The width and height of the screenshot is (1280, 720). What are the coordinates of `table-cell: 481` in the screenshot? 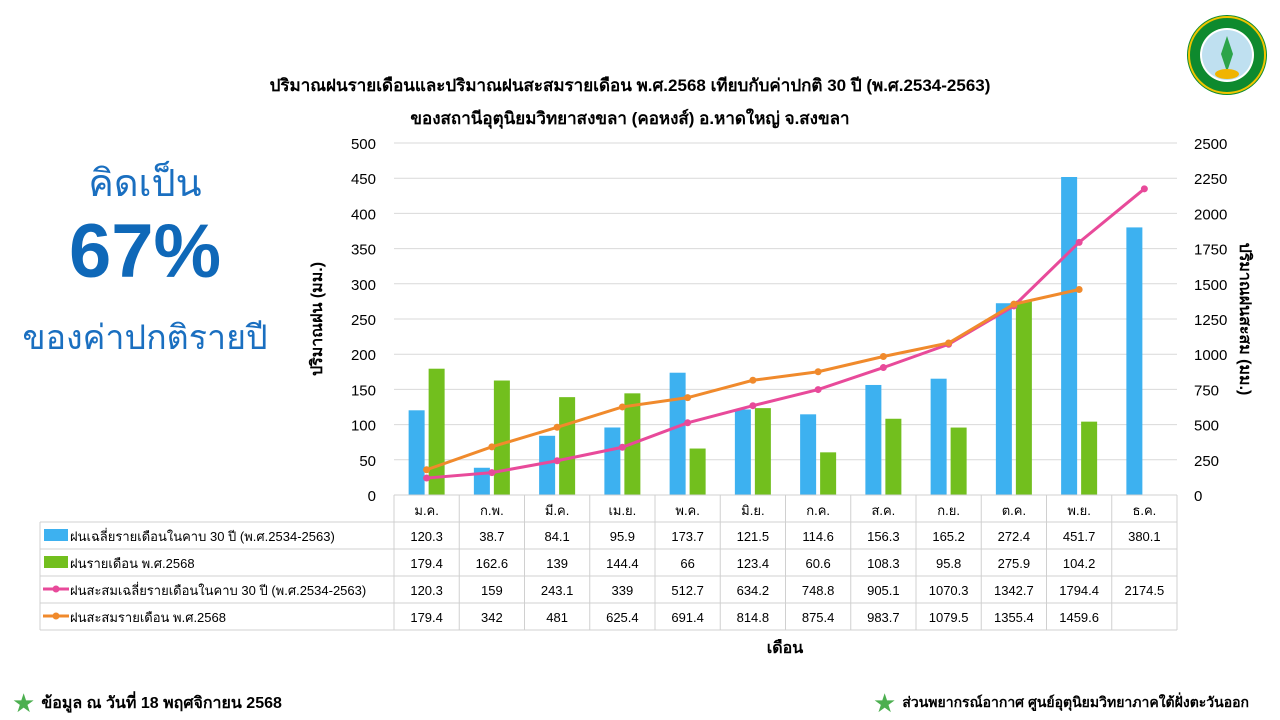 It's located at (557, 617).